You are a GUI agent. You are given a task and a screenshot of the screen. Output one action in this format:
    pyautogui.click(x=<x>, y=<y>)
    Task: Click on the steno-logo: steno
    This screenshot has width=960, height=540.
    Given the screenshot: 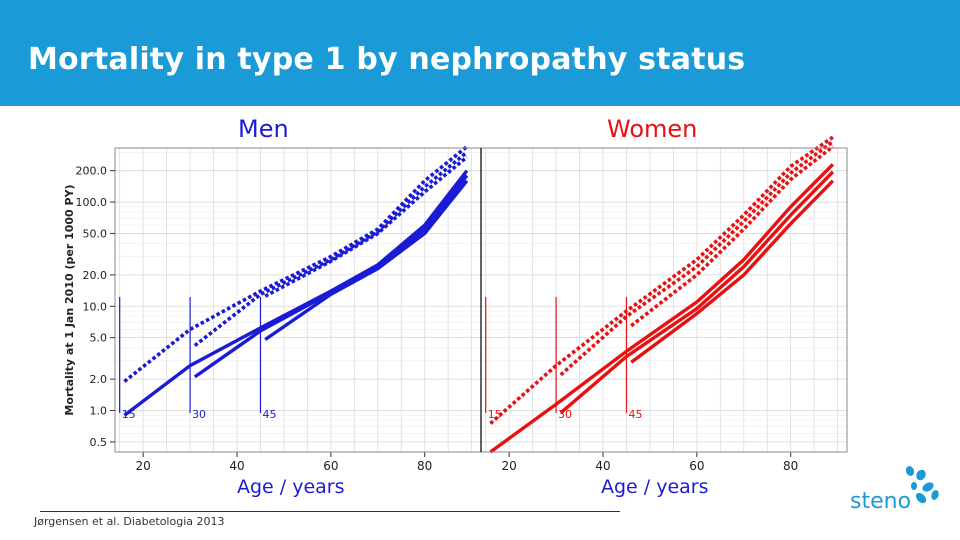 What is the action you would take?
    pyautogui.click(x=898, y=492)
    